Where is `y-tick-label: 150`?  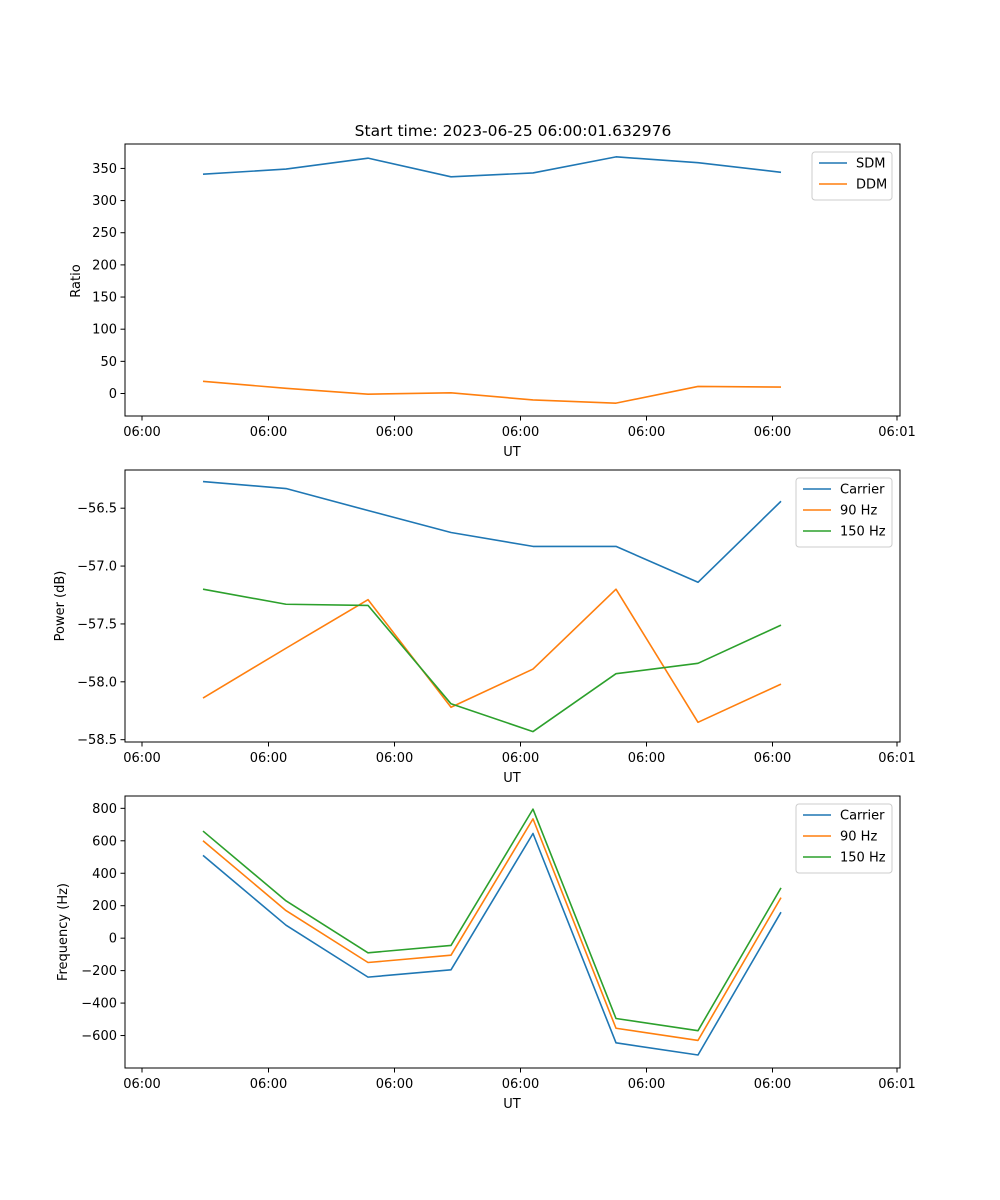 y-tick-label: 150 is located at coordinates (104, 298).